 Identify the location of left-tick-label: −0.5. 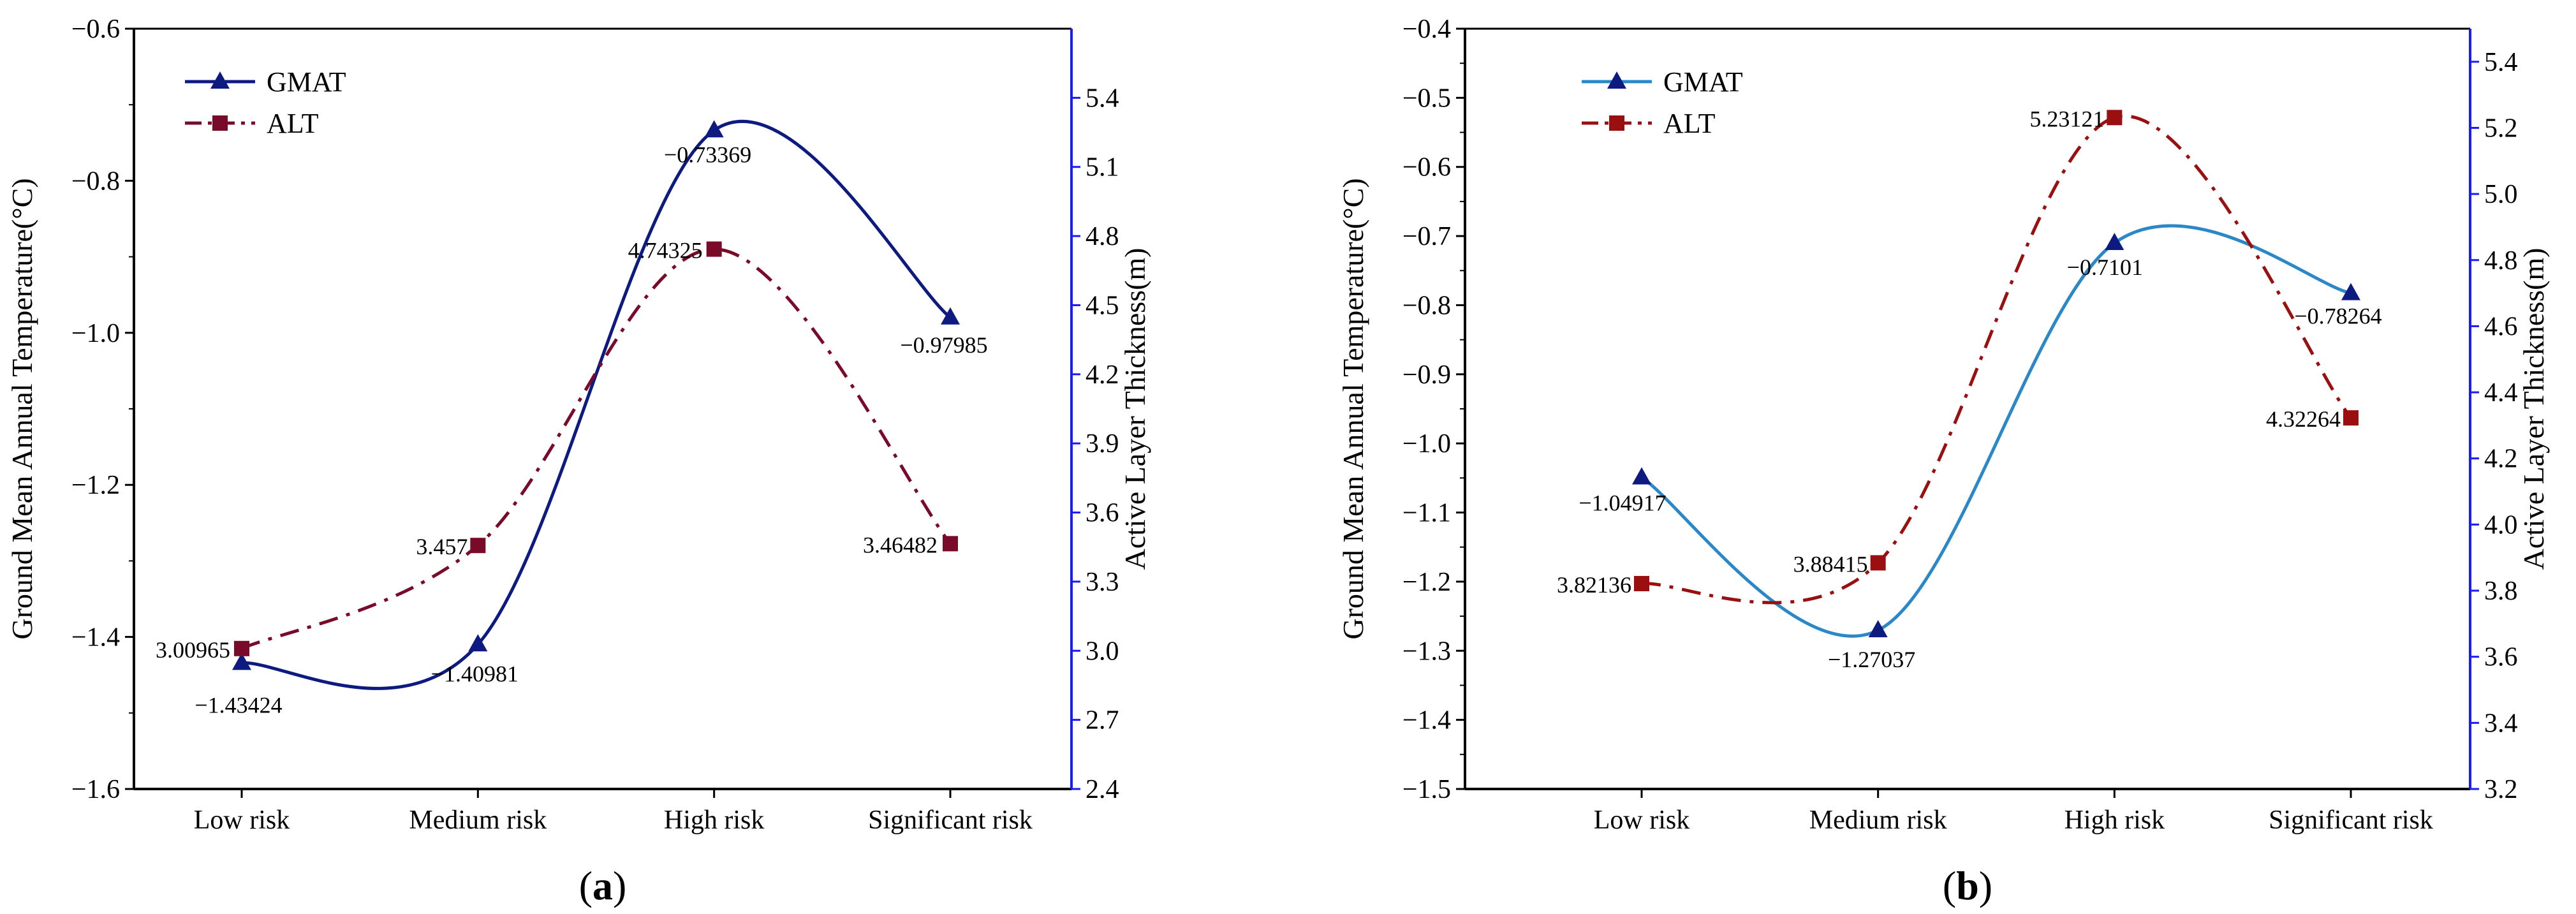
(1426, 98).